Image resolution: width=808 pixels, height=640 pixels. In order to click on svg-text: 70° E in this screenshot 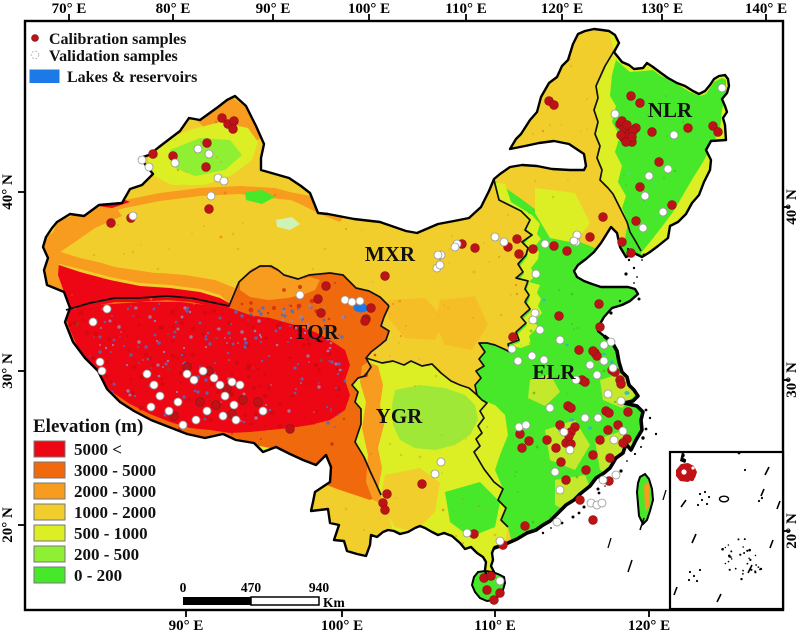, I will do `click(69, 9)`.